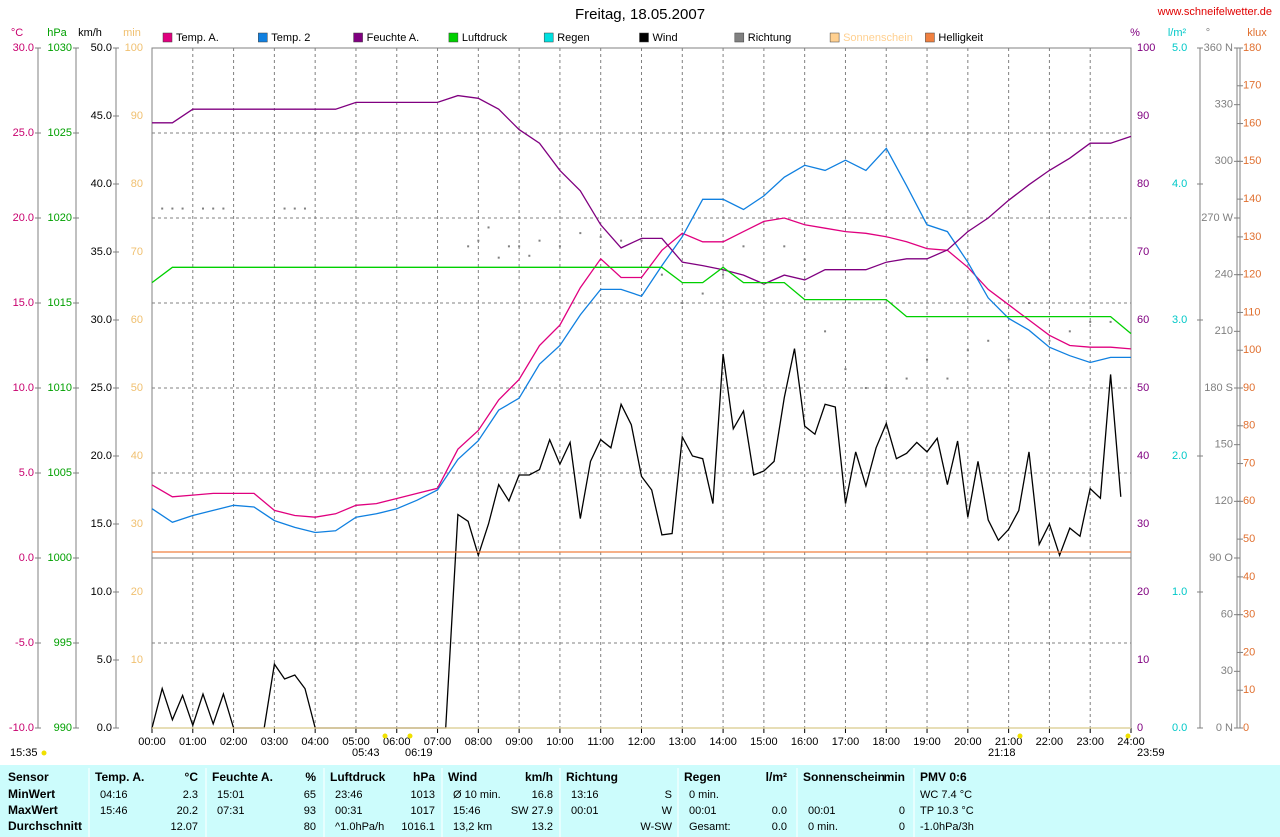 The width and height of the screenshot is (1280, 837). What do you see at coordinates (24, 753) in the screenshot?
I see `annotation: 15:35` at bounding box center [24, 753].